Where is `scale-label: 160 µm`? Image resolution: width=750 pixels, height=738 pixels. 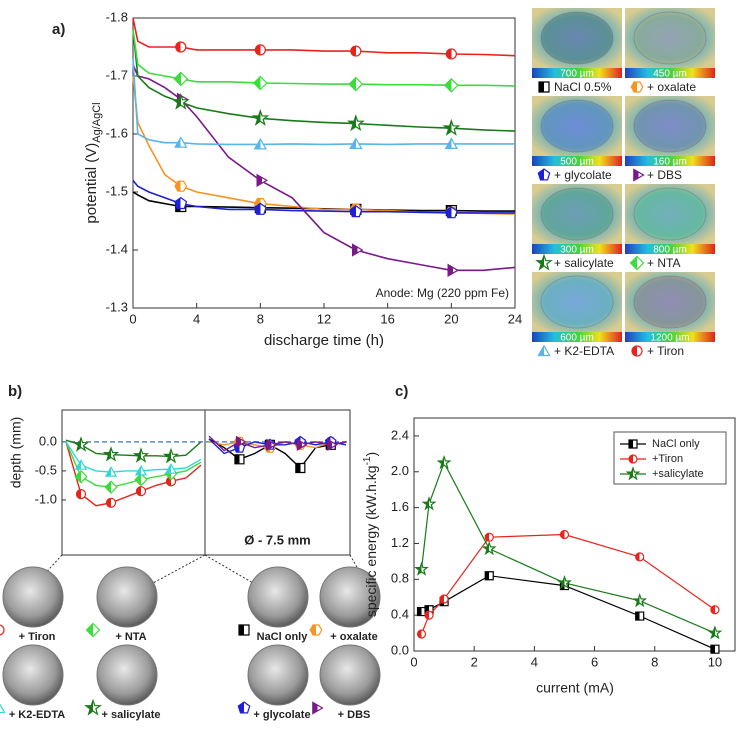 scale-label: 160 µm is located at coordinates (670, 162).